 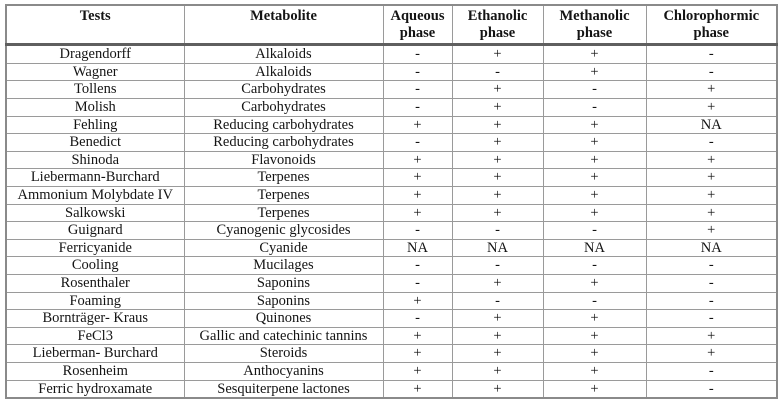 I want to click on metabolite-cell: Flavonoids, so click(x=283, y=160).